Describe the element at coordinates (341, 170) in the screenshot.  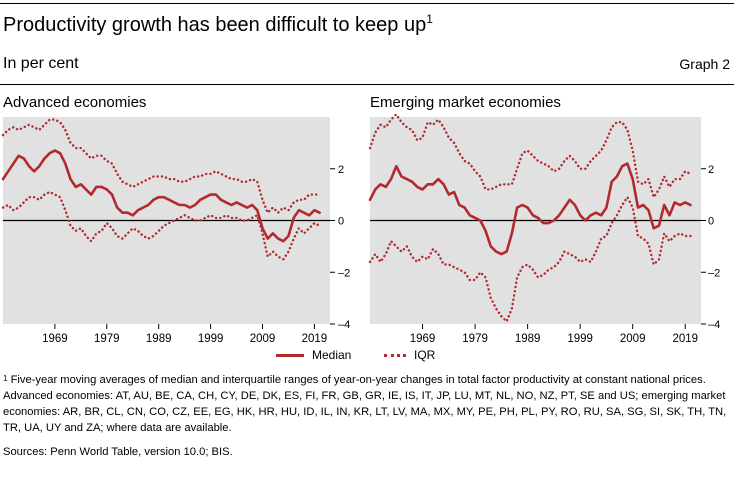
I see `advanced-y-tick-label: 2` at that location.